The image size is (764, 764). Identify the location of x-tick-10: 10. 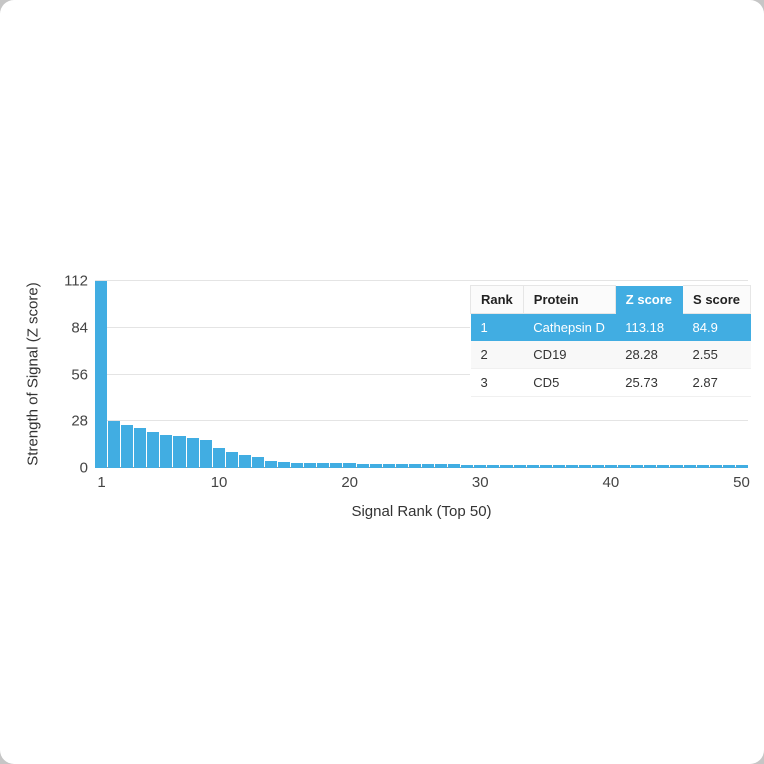
(219, 482).